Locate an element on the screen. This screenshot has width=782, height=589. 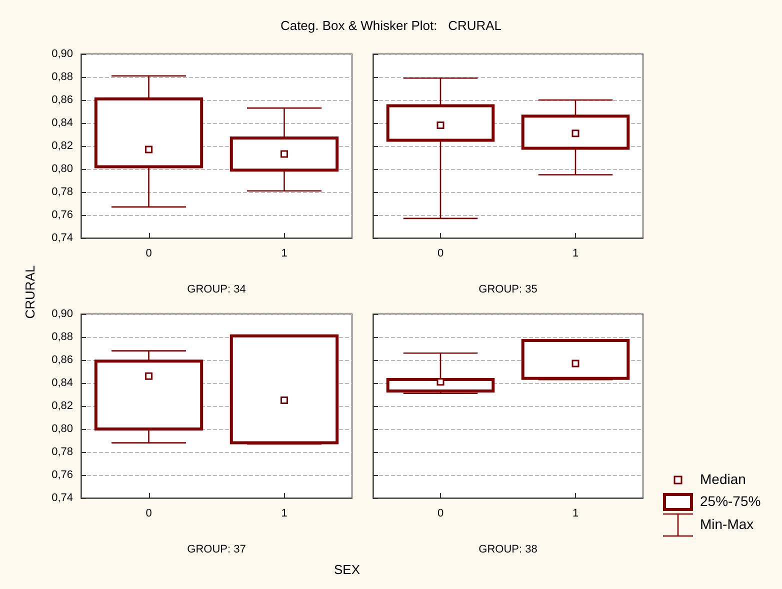
x-axis-title: GROUP: 34 is located at coordinates (216, 290).